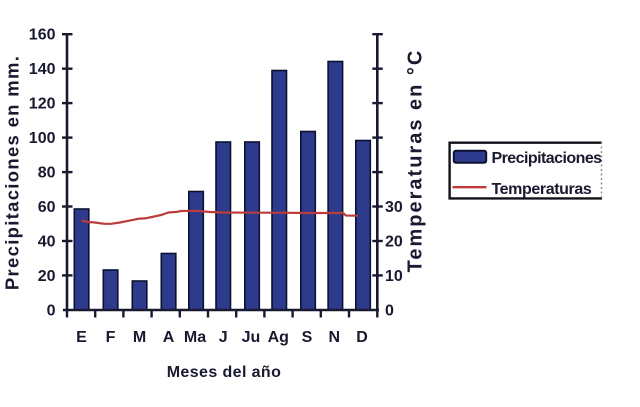 Image resolution: width=640 pixels, height=407 pixels. Describe the element at coordinates (224, 372) in the screenshot. I see `svg-text: Meses del año` at that location.